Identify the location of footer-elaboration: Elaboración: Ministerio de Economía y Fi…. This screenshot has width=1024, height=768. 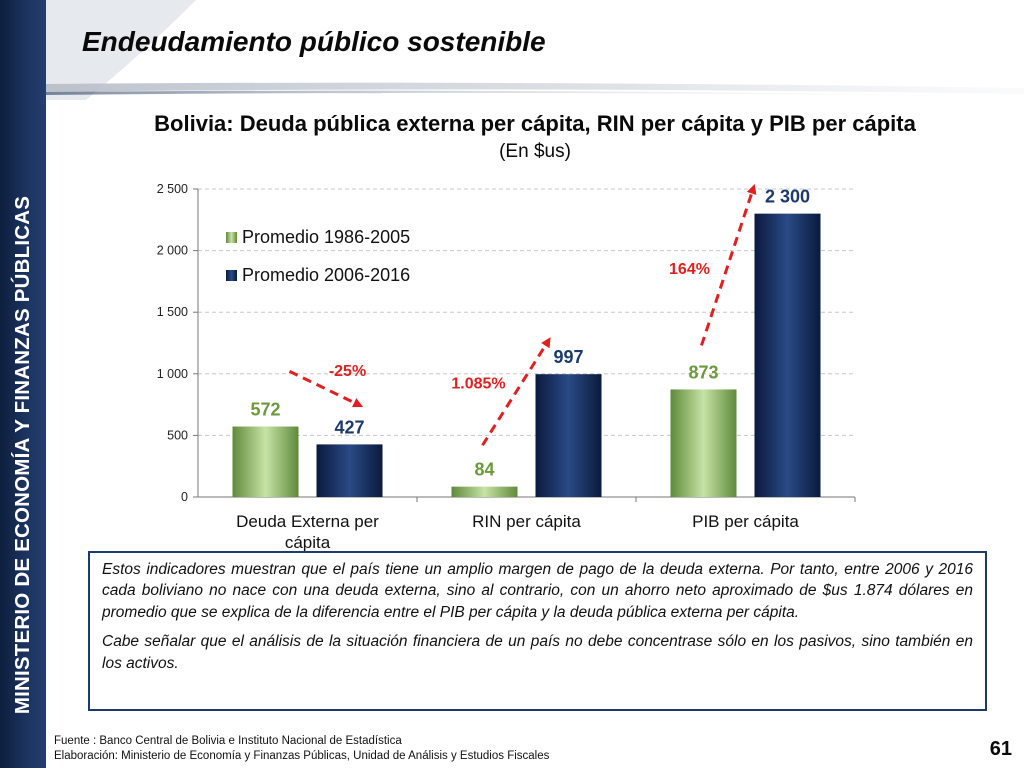
(302, 756).